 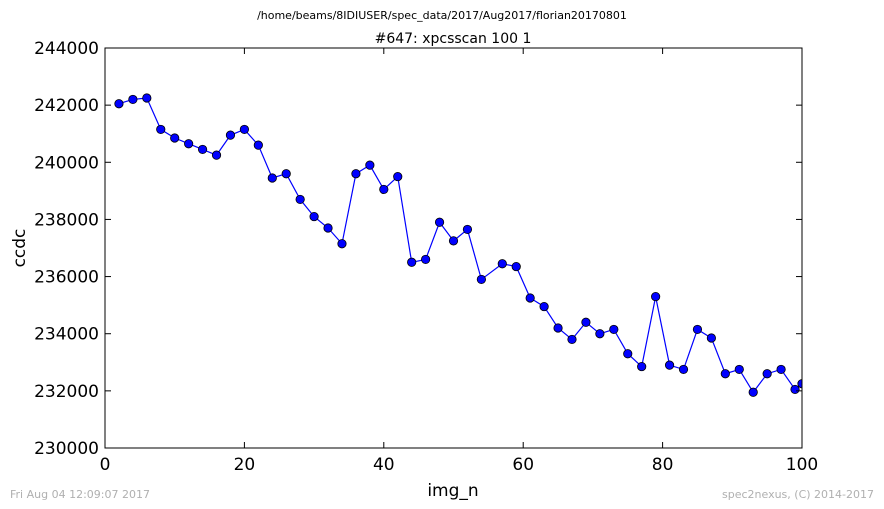 What do you see at coordinates (66, 220) in the screenshot?
I see `y-tick-label: 238000` at bounding box center [66, 220].